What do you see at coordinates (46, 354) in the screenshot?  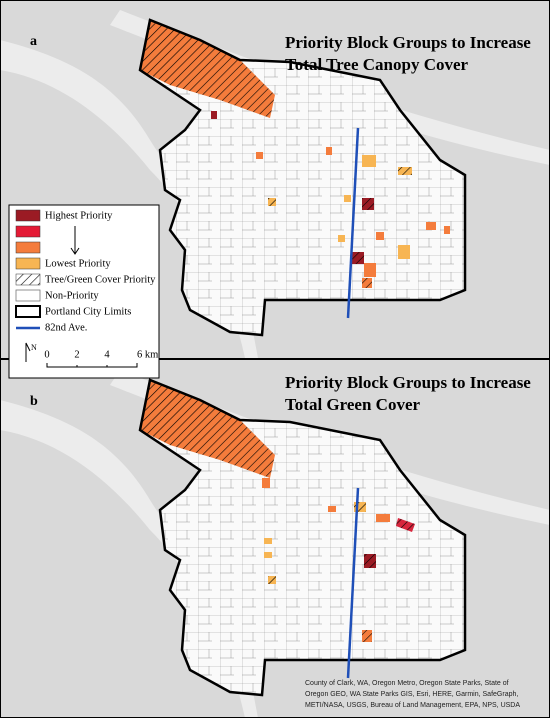 I see `scale-label: 0` at bounding box center [46, 354].